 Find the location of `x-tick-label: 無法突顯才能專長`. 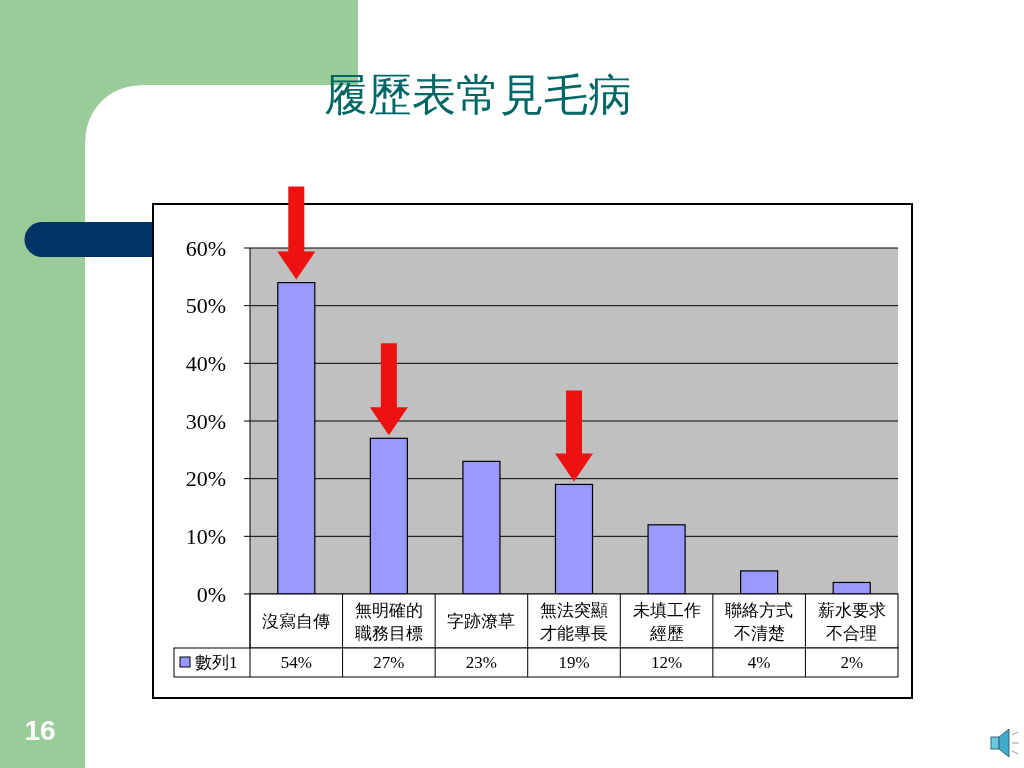

x-tick-label: 無法突顯才能專長 is located at coordinates (574, 621).